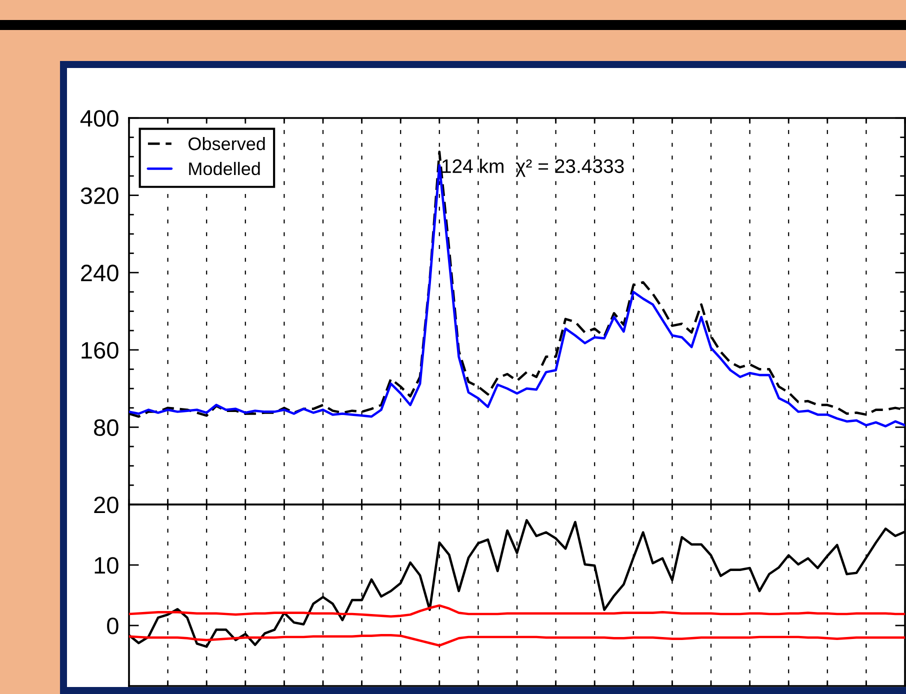 This screenshot has width=906, height=694. Describe the element at coordinates (99, 273) in the screenshot. I see `y-tick-label: 240` at that location.